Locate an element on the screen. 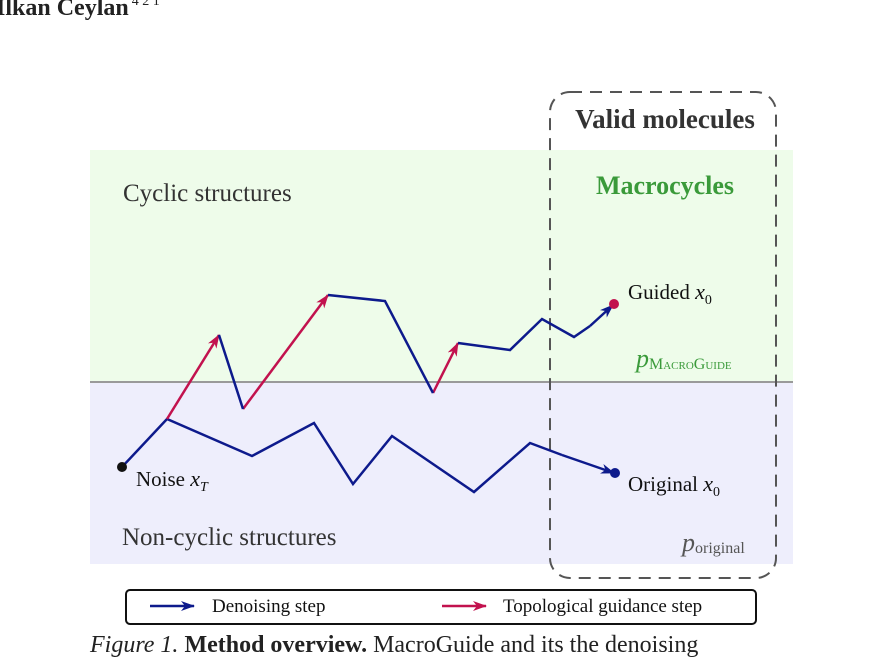 The width and height of the screenshot is (883, 669). figure-label: Figure 1. is located at coordinates (134, 645).